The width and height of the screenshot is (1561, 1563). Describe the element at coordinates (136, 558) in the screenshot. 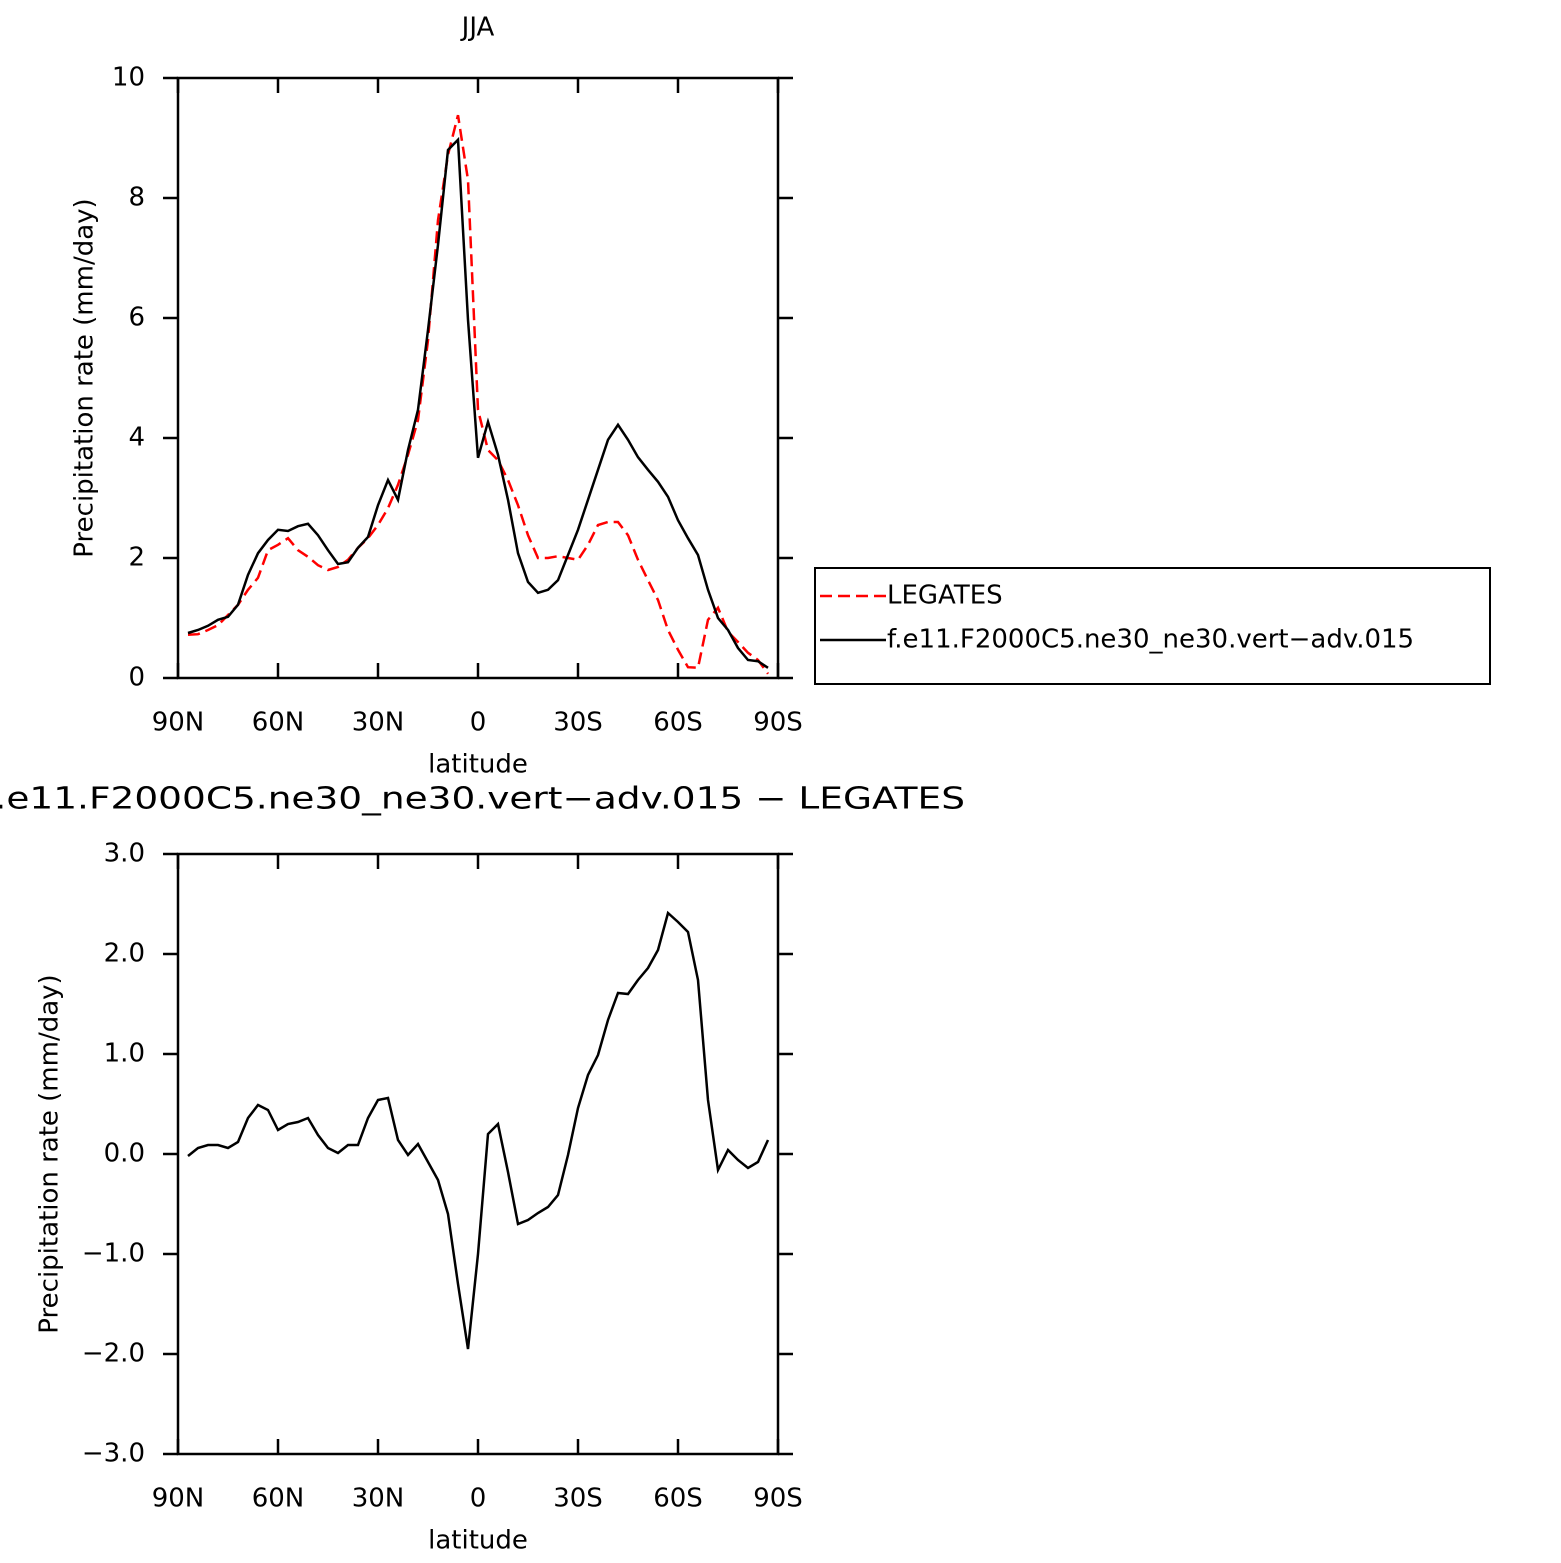

I see `y-tick-label: 2` at that location.